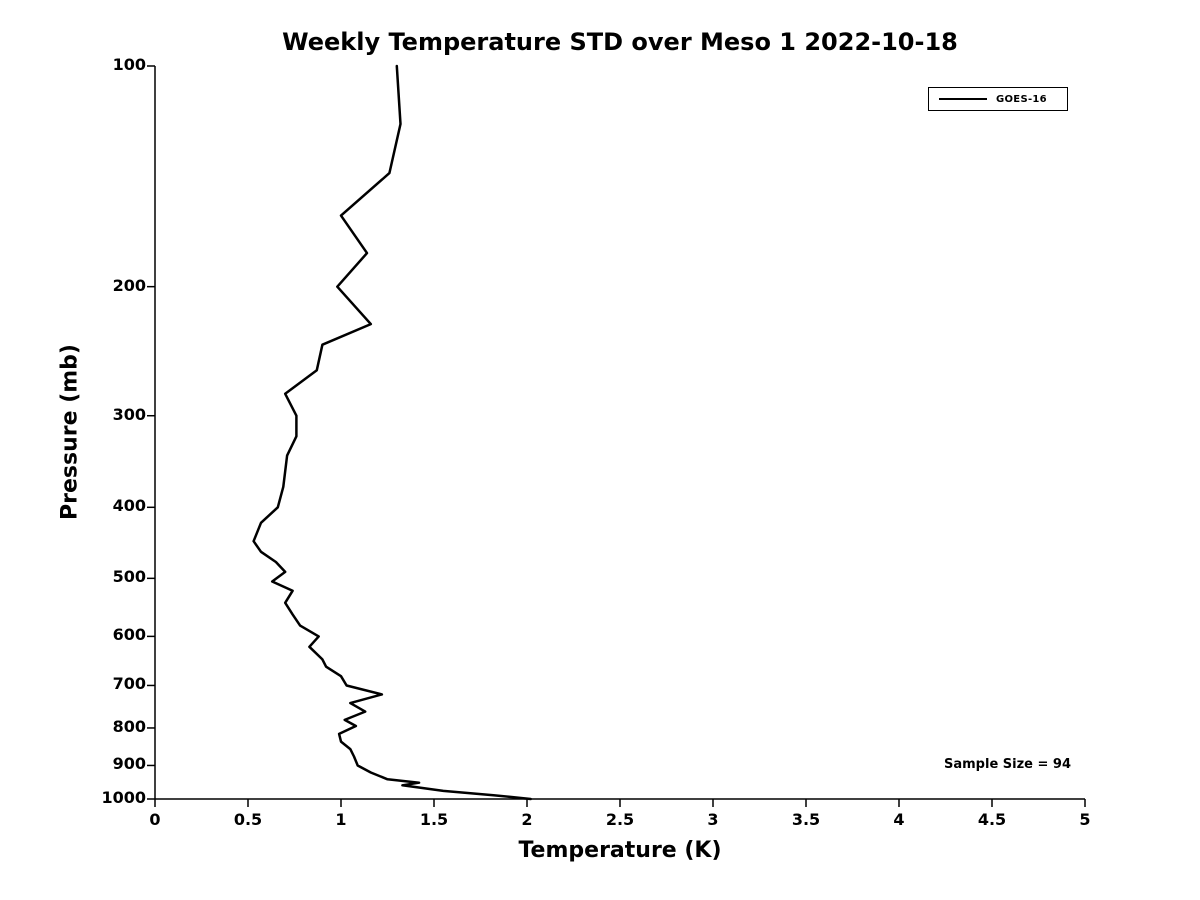 The image size is (1200, 900). I want to click on y-tick-label: 700, so click(129, 684).